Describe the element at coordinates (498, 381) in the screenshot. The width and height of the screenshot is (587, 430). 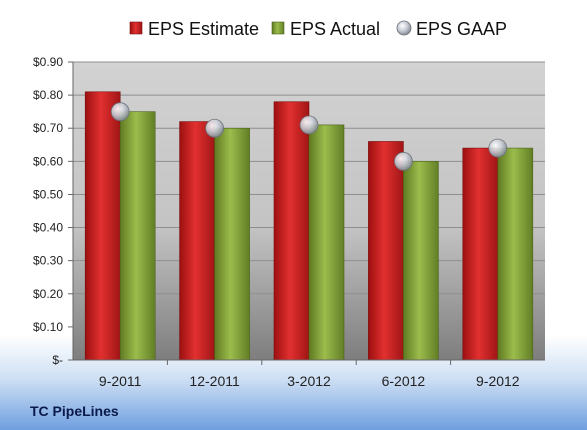
I see `x-tick-label: 9-2012` at that location.